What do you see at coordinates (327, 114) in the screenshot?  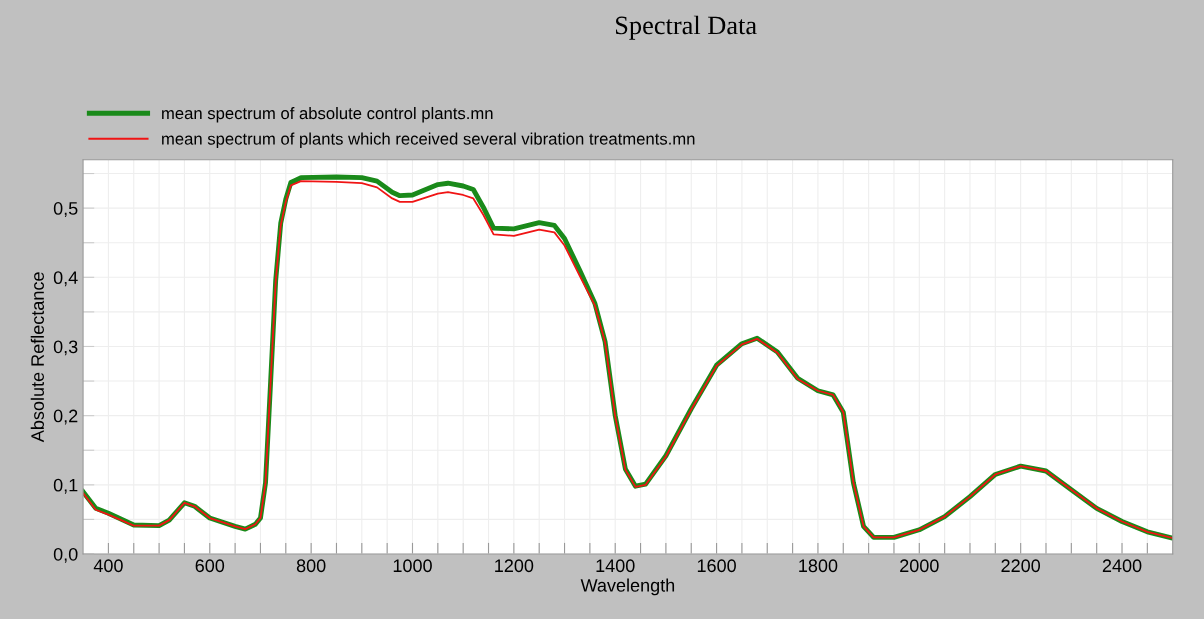 I see `legend-label: mean spectrum of absolute control plants.mn` at bounding box center [327, 114].